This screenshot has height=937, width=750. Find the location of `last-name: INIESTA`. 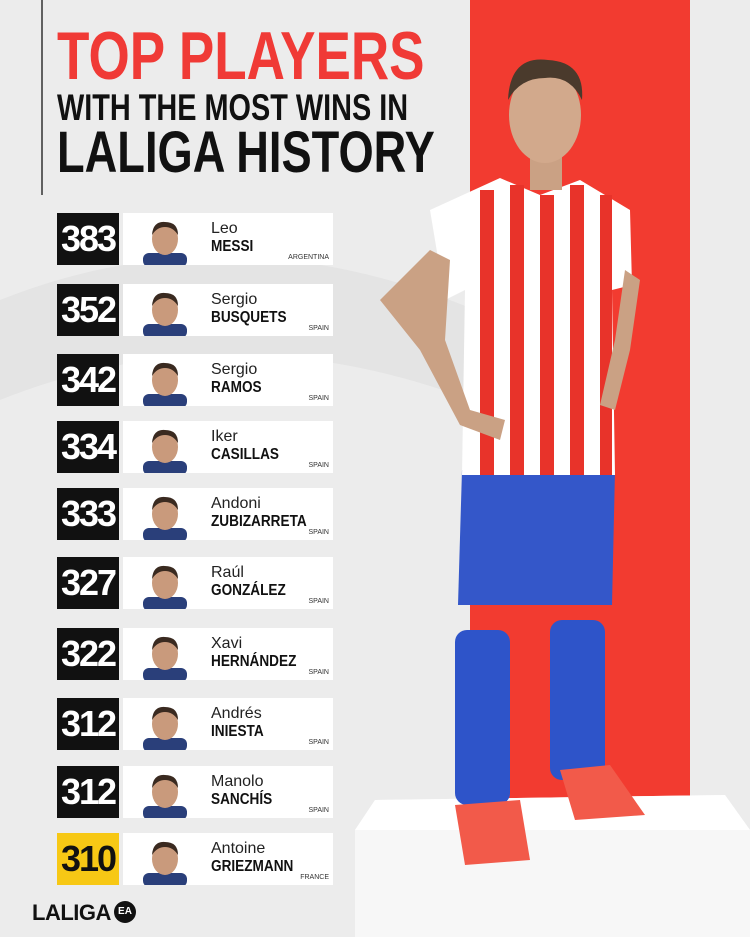

last-name: INIESTA is located at coordinates (237, 731).